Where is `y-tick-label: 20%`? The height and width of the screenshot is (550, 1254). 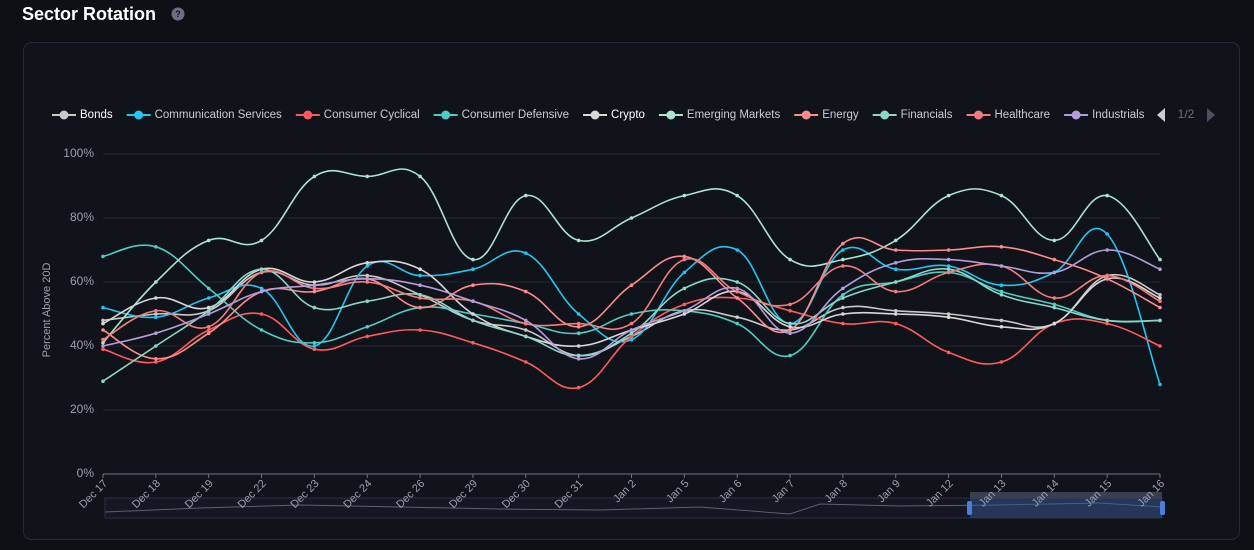
y-tick-label: 20% is located at coordinates (82, 409).